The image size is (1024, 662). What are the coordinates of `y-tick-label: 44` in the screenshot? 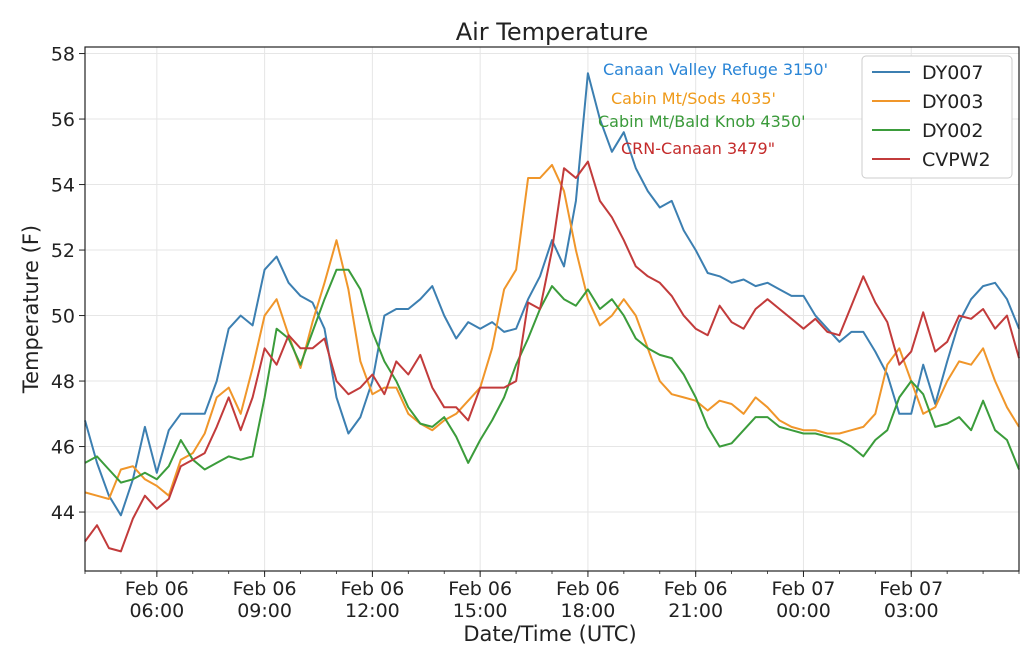 It's located at (63, 513).